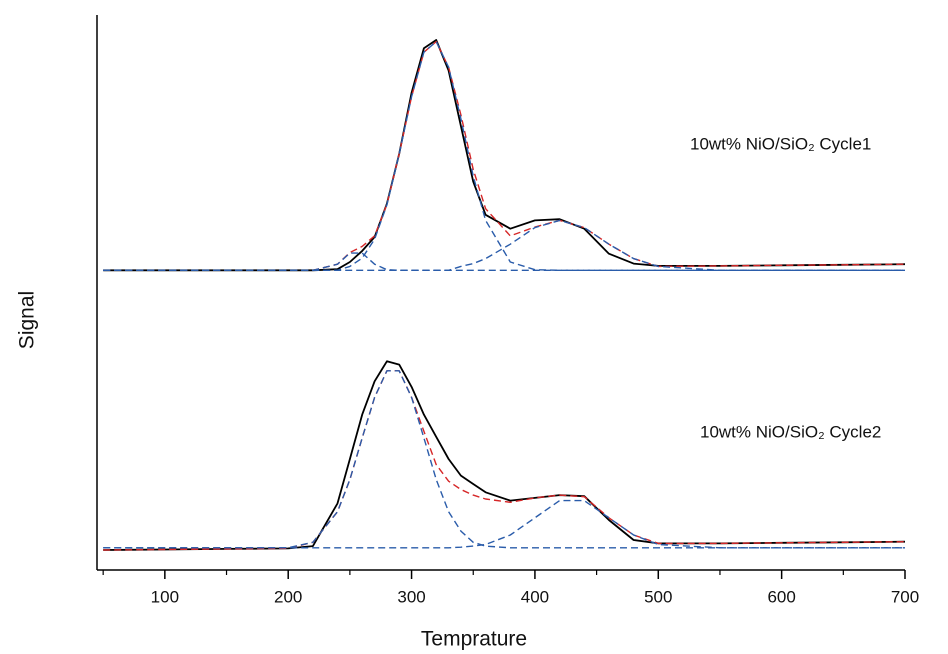 This screenshot has height=654, width=948. What do you see at coordinates (905, 596) in the screenshot?
I see `x-tick-label: 700` at bounding box center [905, 596].